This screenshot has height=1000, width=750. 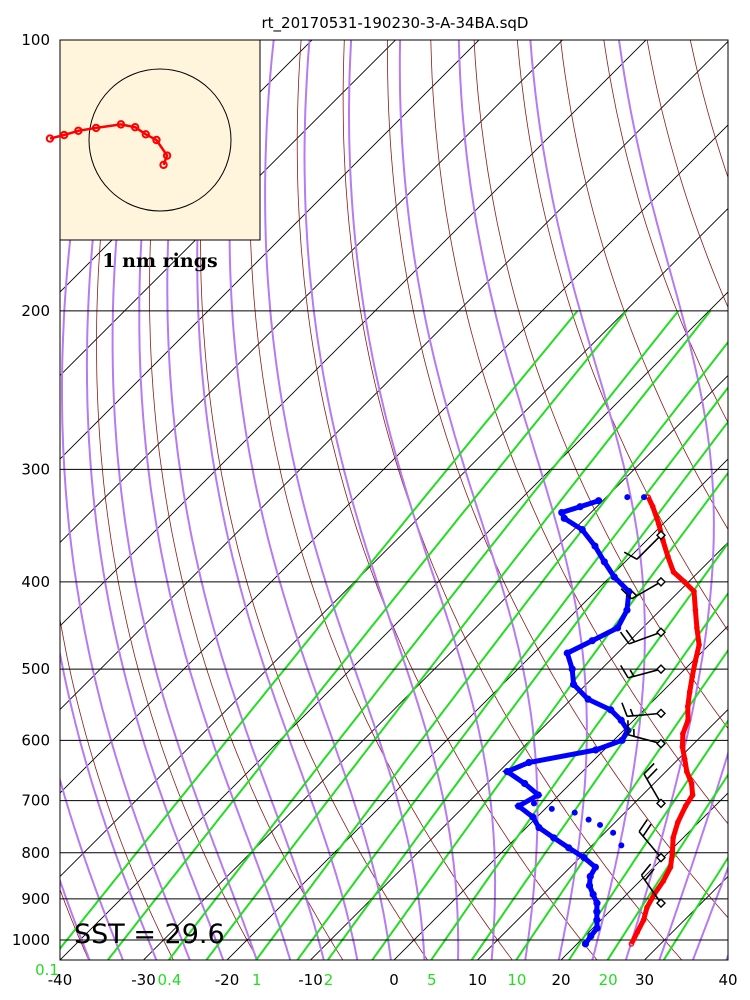 What do you see at coordinates (170, 980) in the screenshot?
I see `mixing-ratio-label: 0.4` at bounding box center [170, 980].